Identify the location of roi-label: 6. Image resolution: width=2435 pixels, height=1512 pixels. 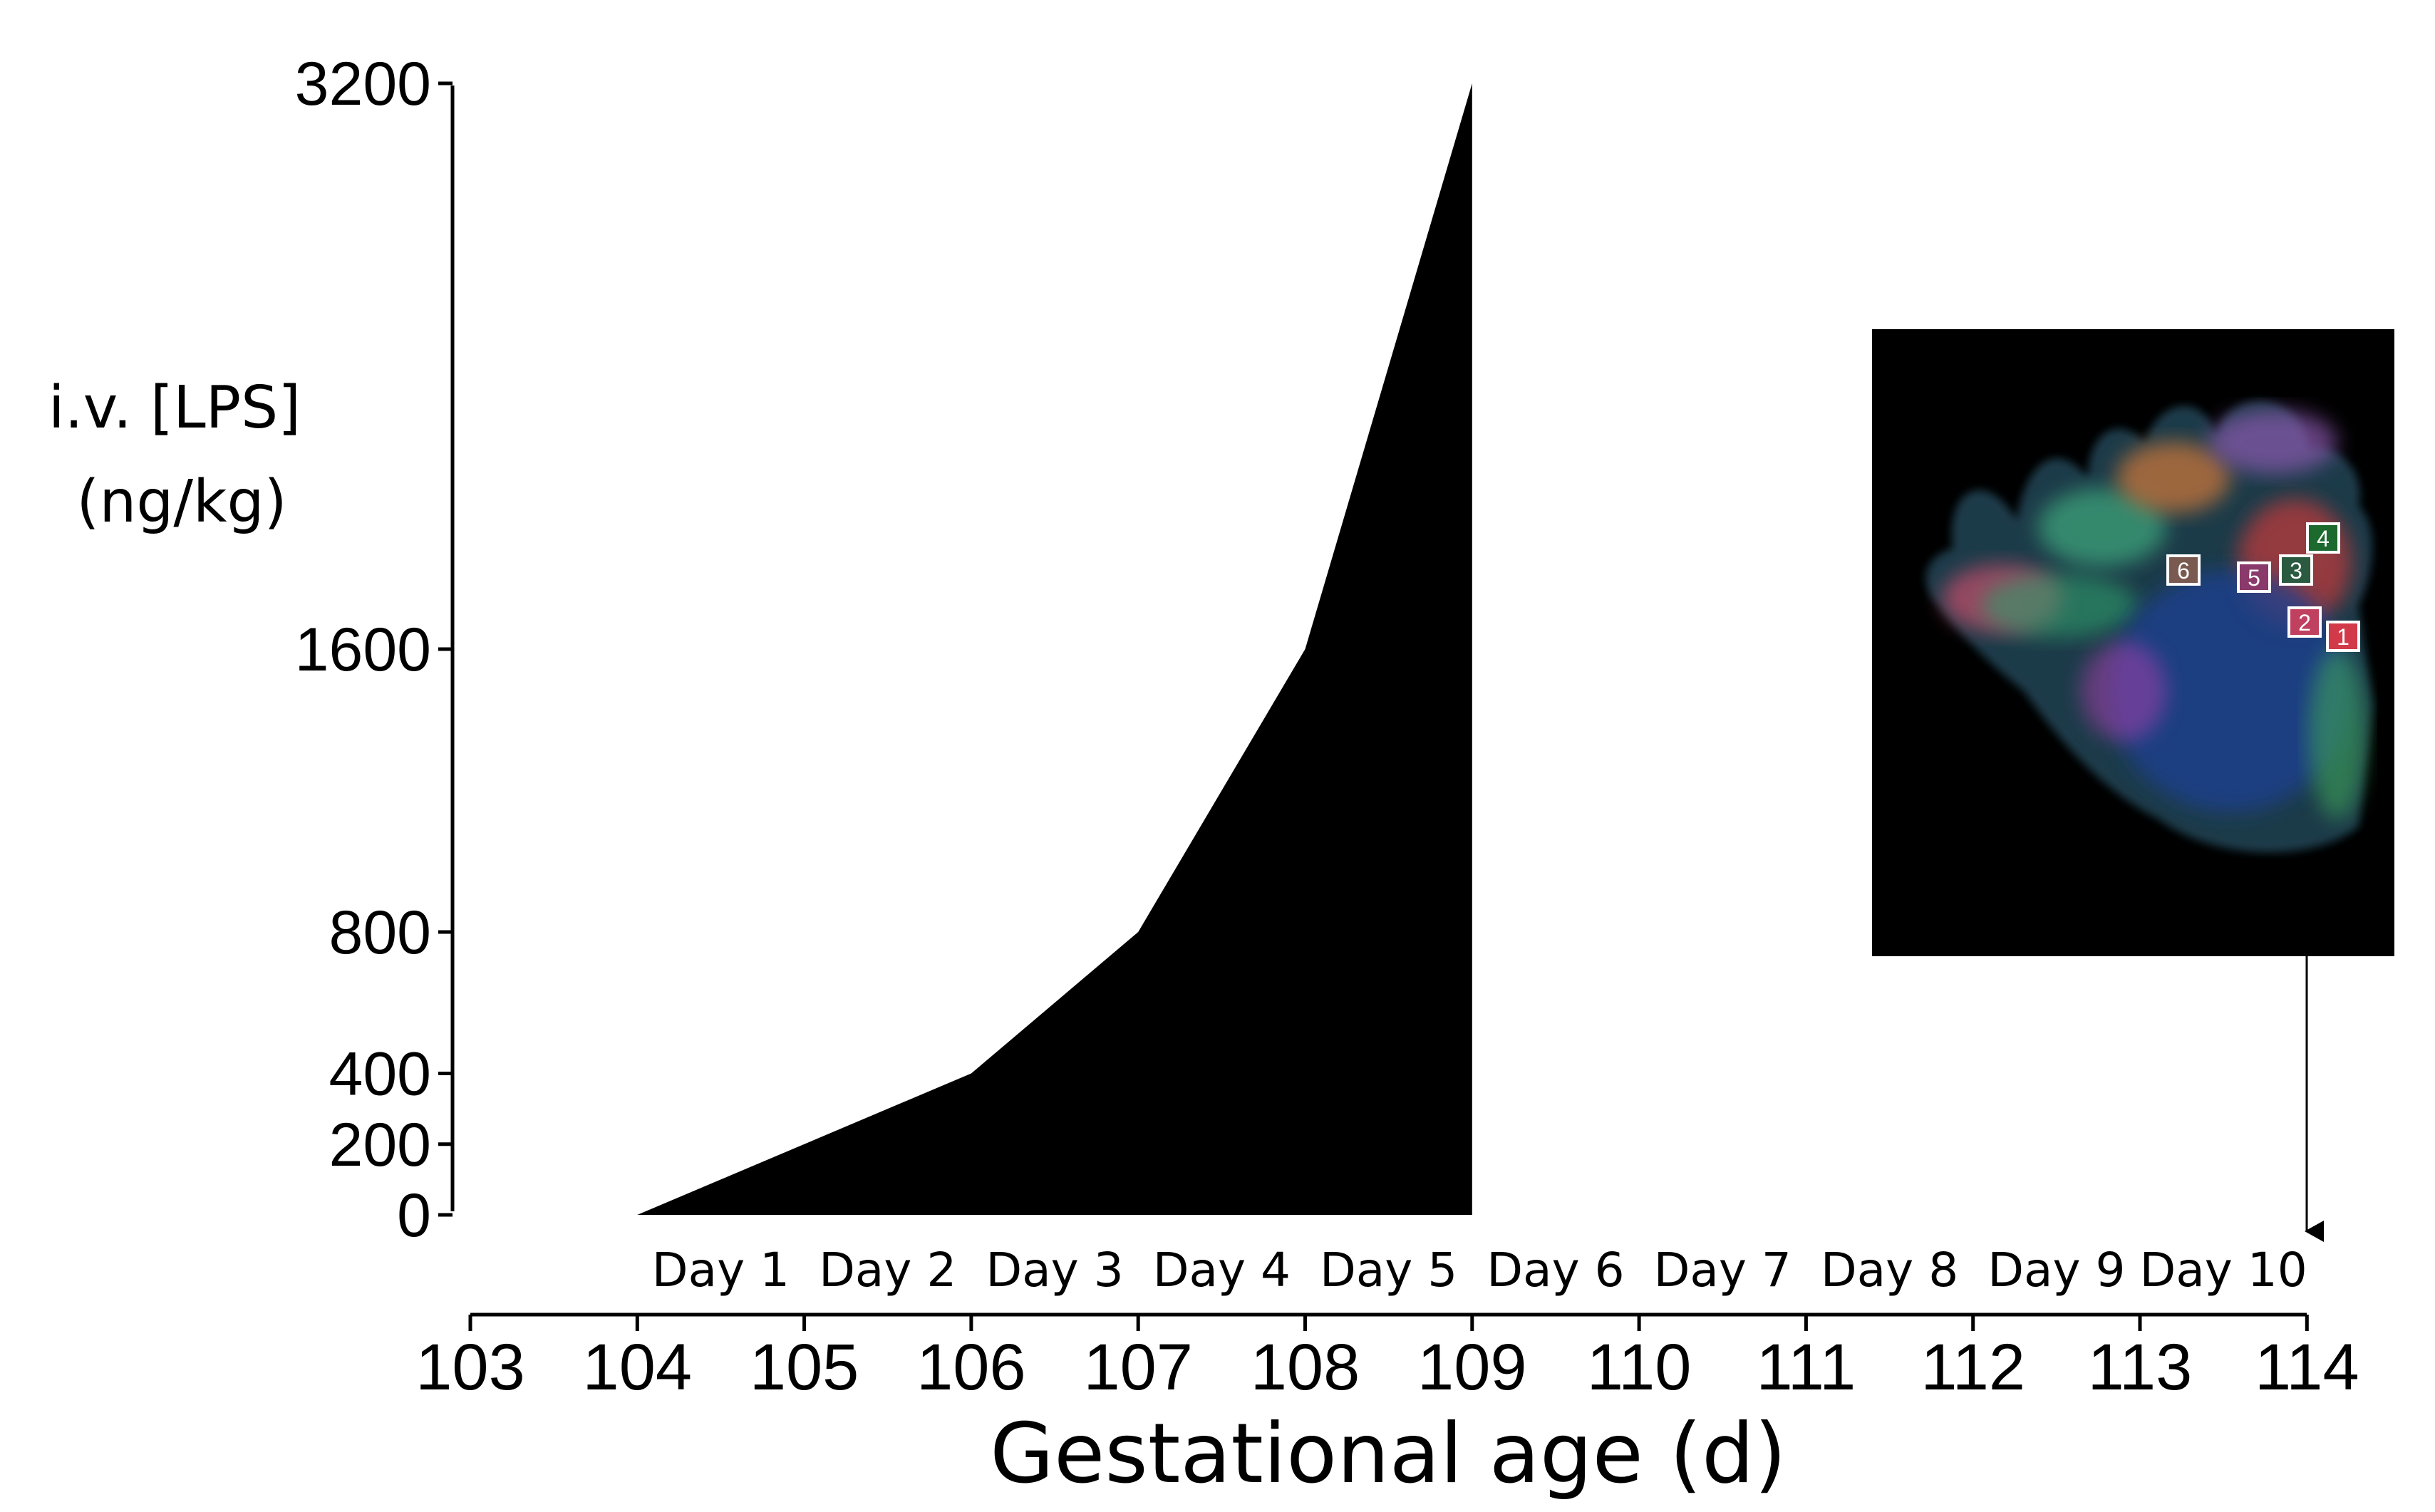
(2183, 571).